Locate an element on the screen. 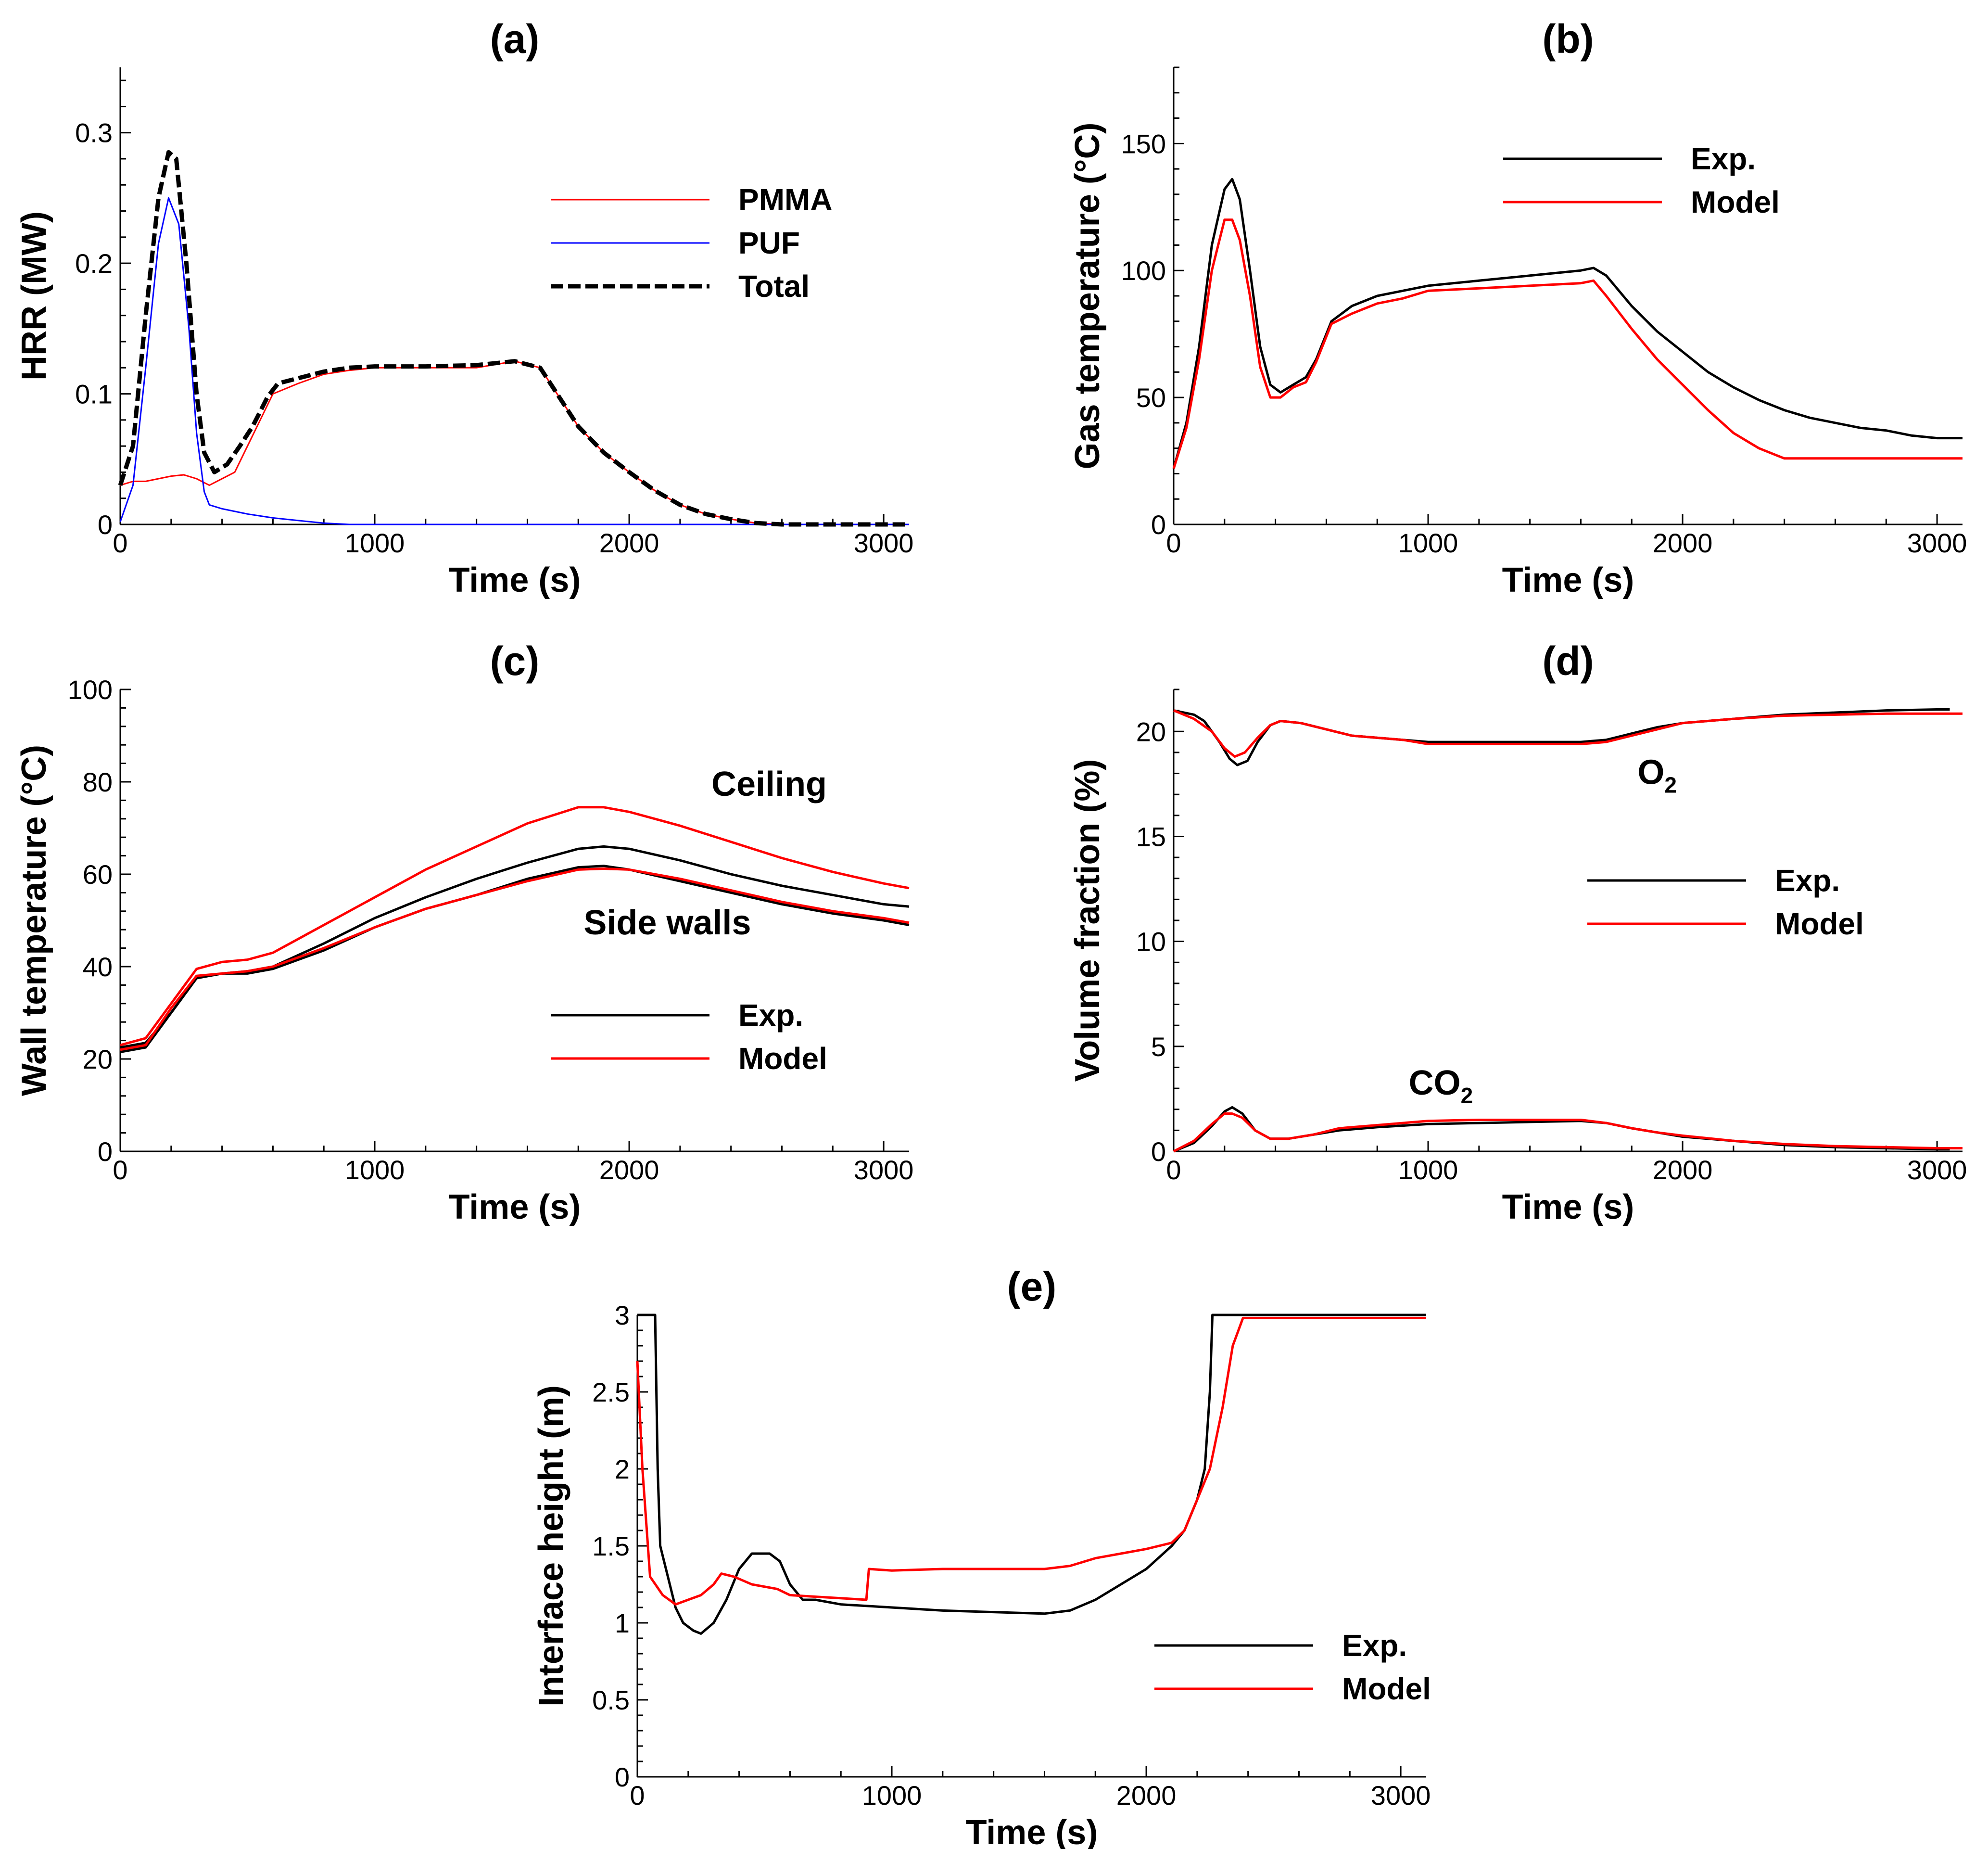 This screenshot has width=1988, height=1849. series-line-model-side-walls is located at coordinates (515, 959).